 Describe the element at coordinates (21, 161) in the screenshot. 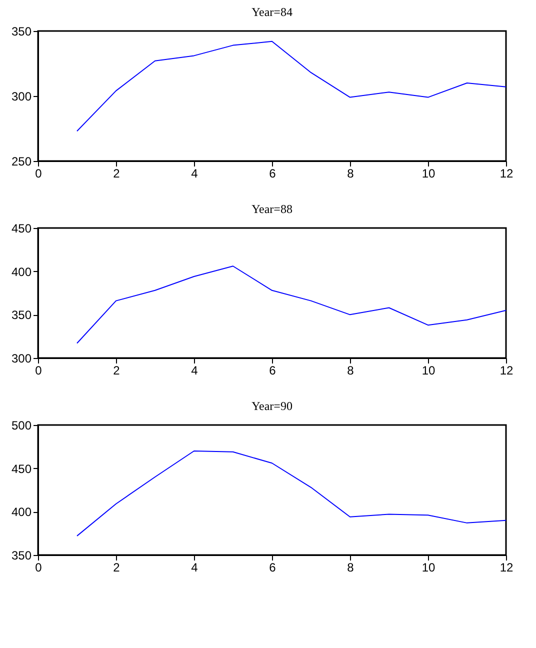

I see `y-tick-label: 250` at that location.